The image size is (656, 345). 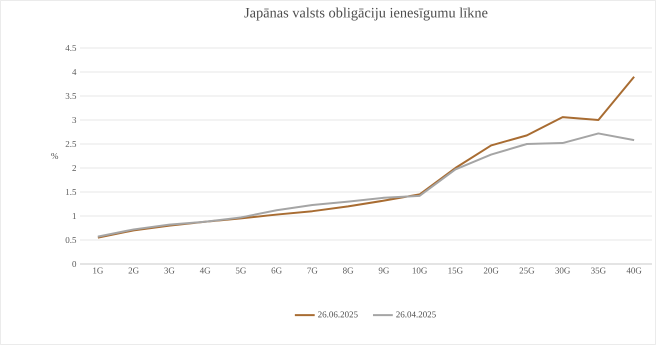 I want to click on chart-title: Japānas valsts obligāciju ienesīgumu līkne, so click(x=366, y=13).